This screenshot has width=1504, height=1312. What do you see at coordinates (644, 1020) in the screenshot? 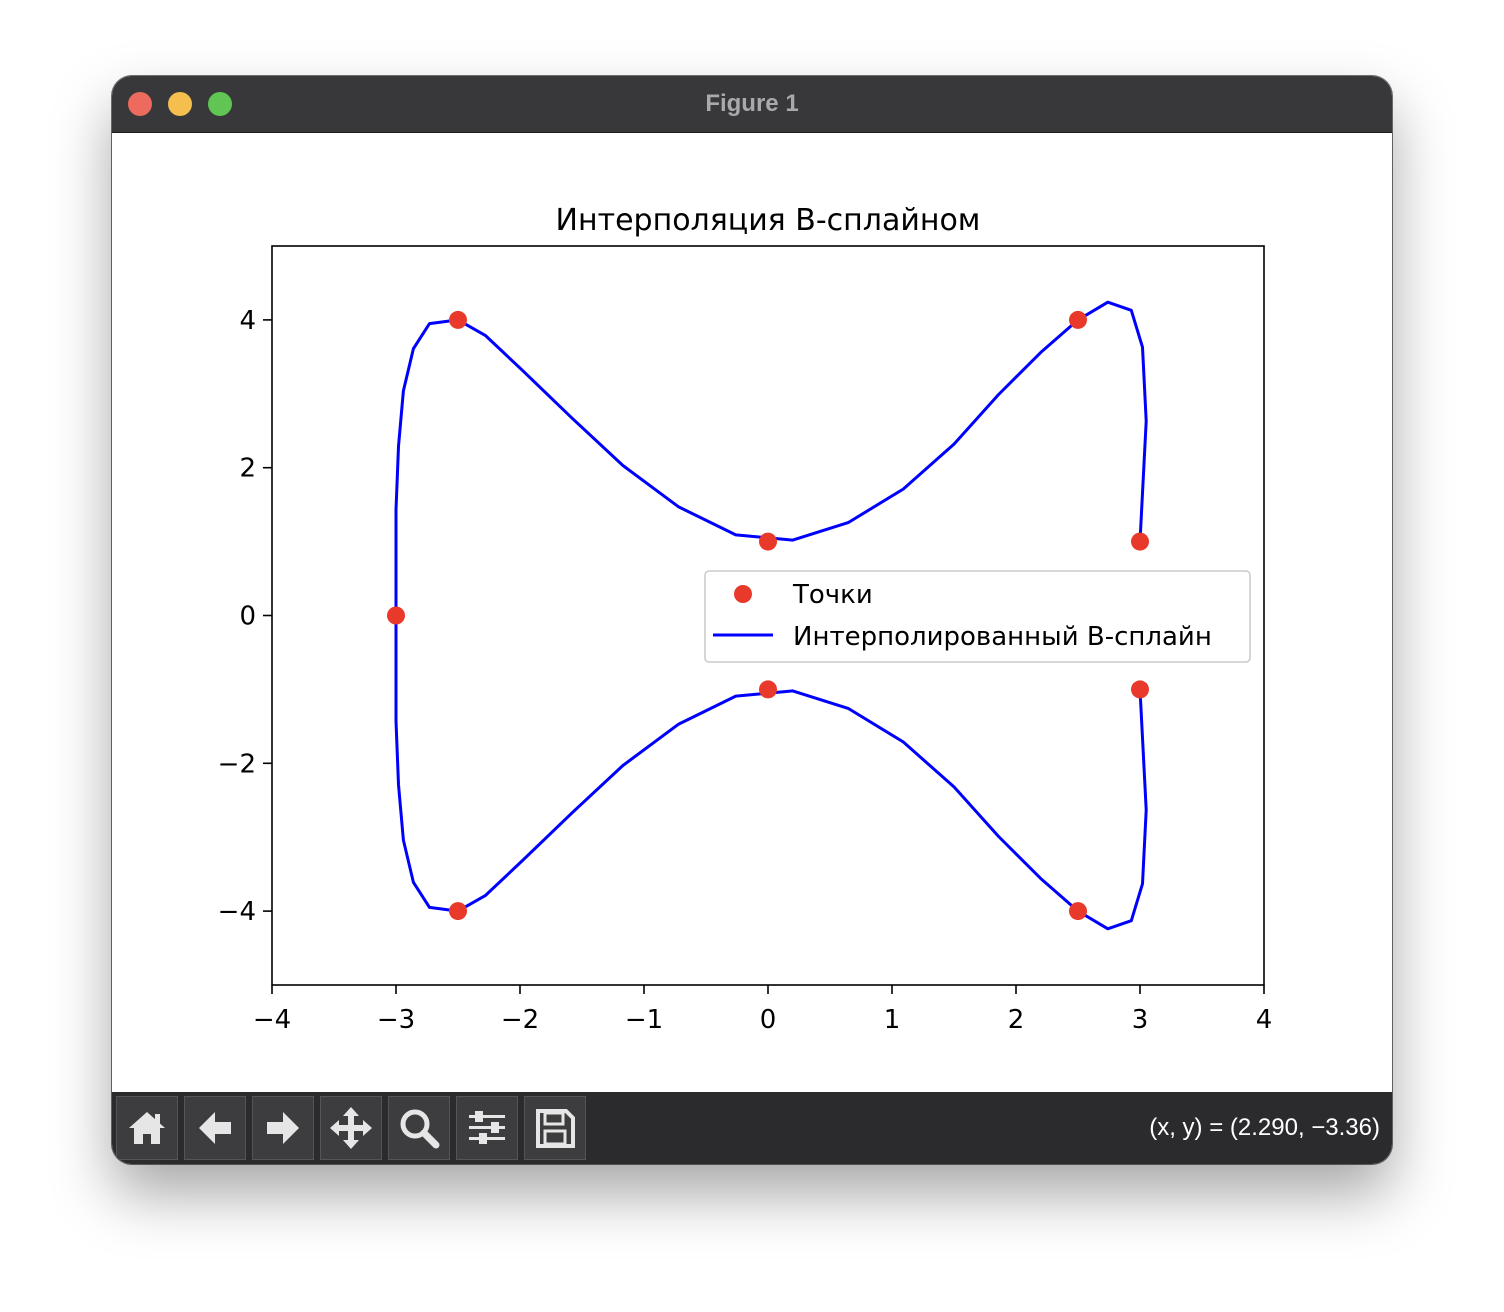
I see `x-tick-label-3: −1` at bounding box center [644, 1020].